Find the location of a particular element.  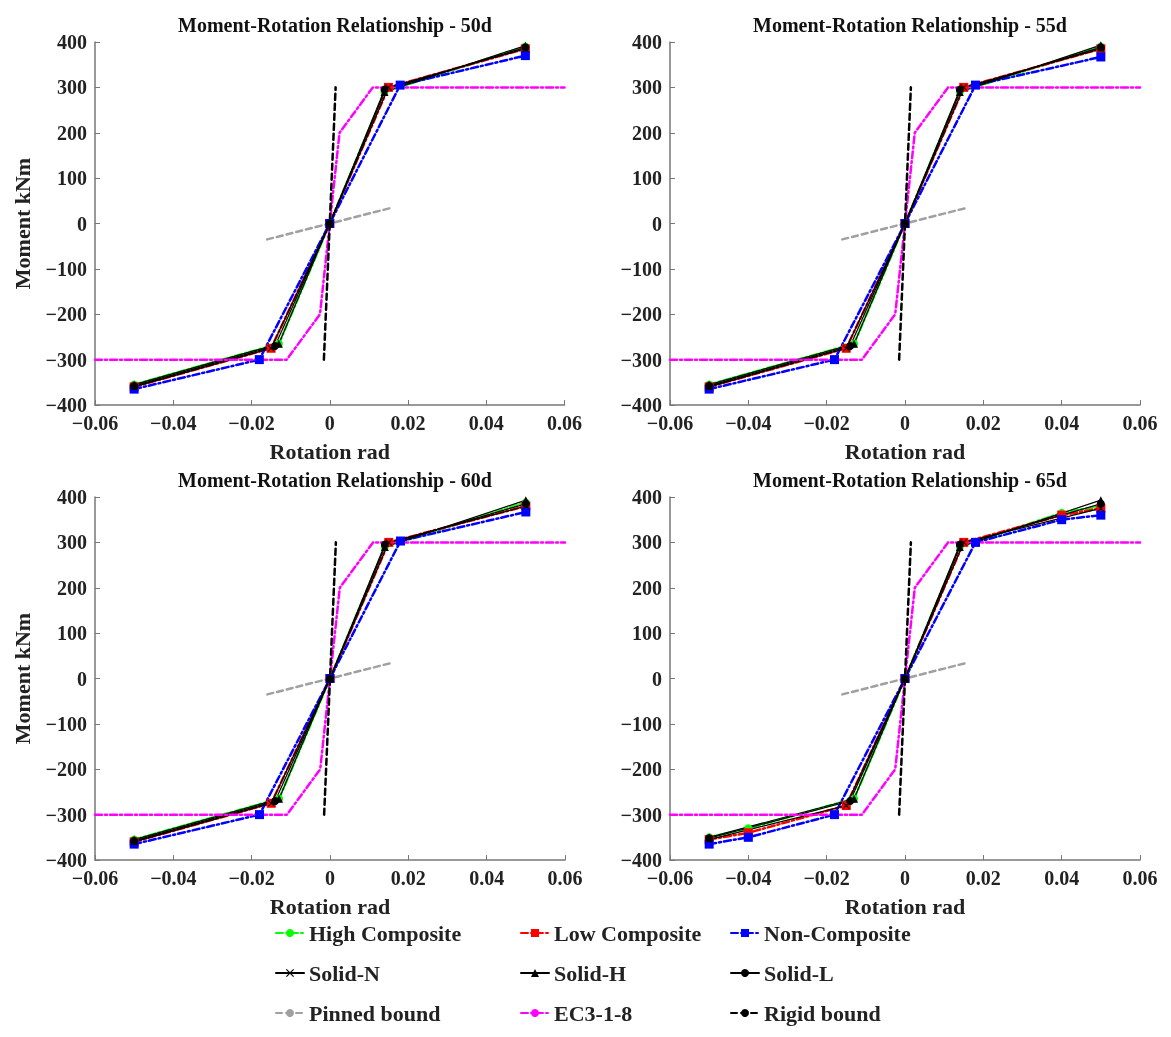

legend-label: Pinned bound is located at coordinates (375, 1013).